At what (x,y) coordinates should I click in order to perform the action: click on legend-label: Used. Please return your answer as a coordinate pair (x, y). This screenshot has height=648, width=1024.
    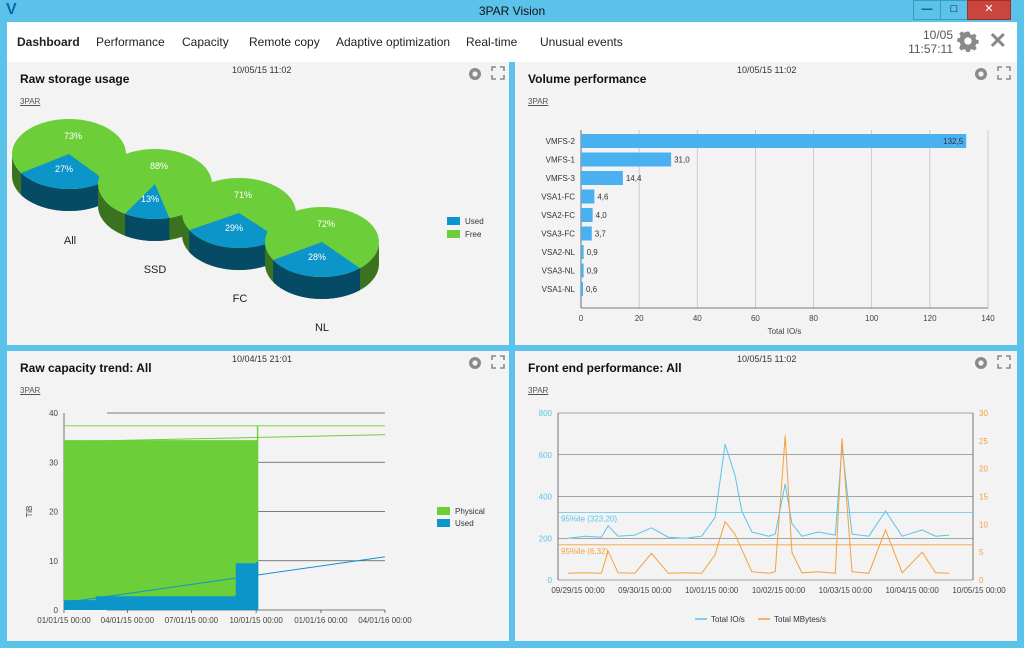
    Looking at the image, I should click on (464, 523).